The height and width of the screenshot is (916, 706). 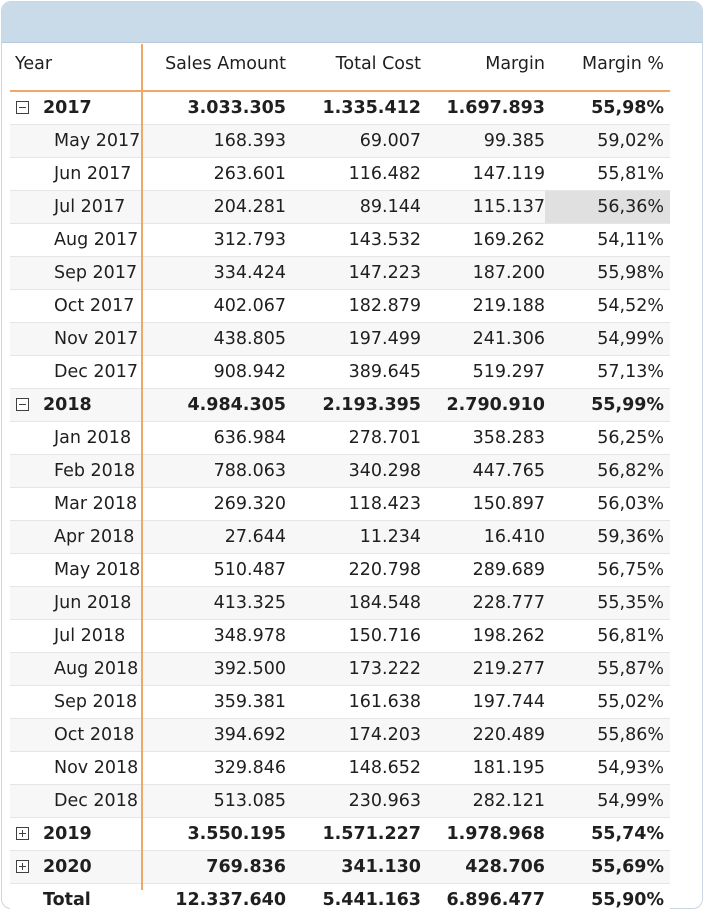 What do you see at coordinates (508, 273) in the screenshot?
I see `margin-cell: 187.200` at bounding box center [508, 273].